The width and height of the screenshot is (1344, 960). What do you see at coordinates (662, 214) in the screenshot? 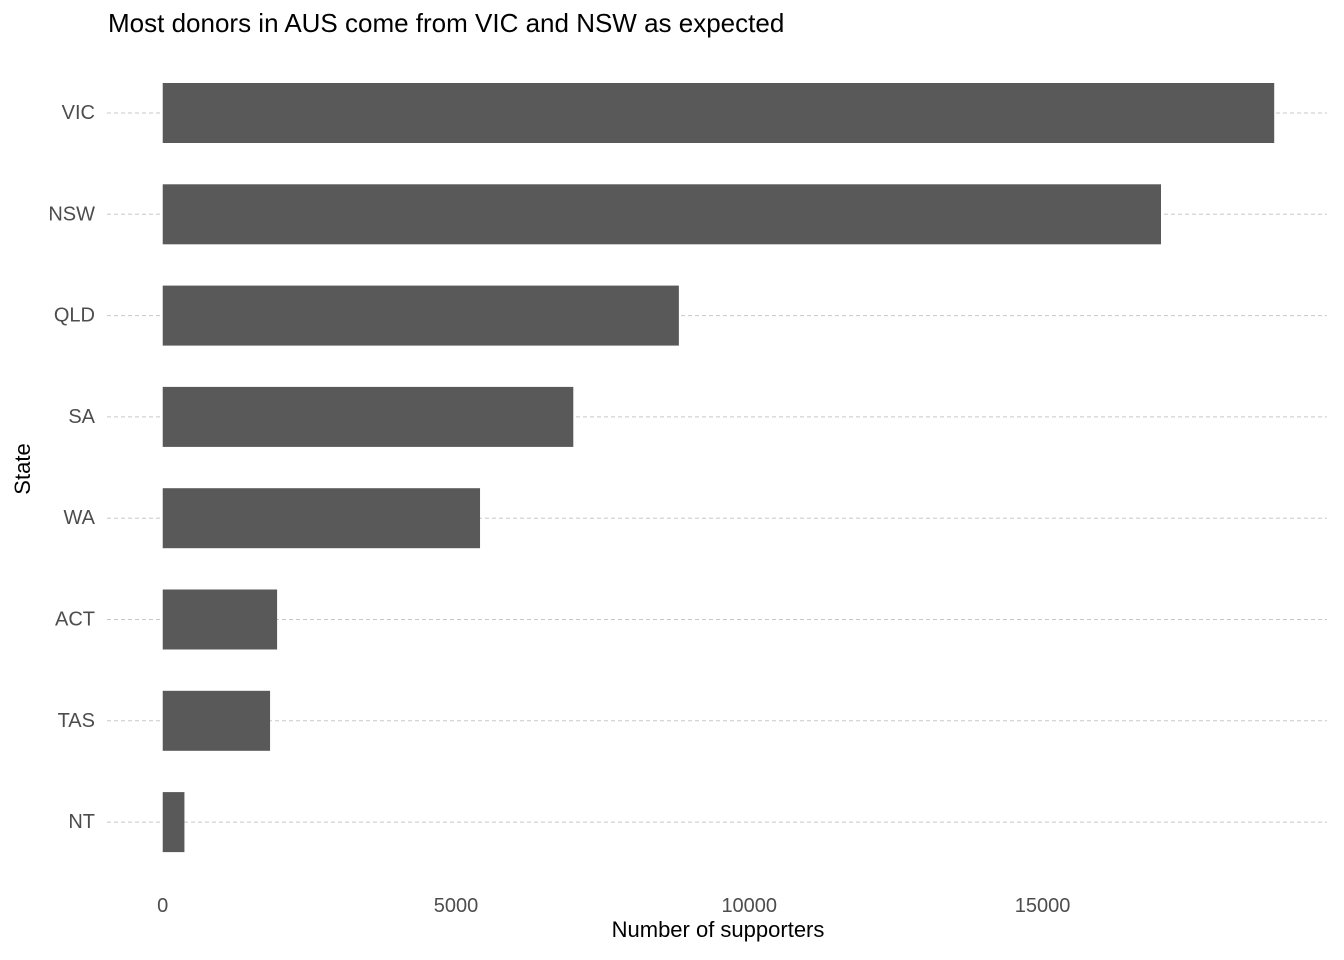
I see `bar-nsw` at bounding box center [662, 214].